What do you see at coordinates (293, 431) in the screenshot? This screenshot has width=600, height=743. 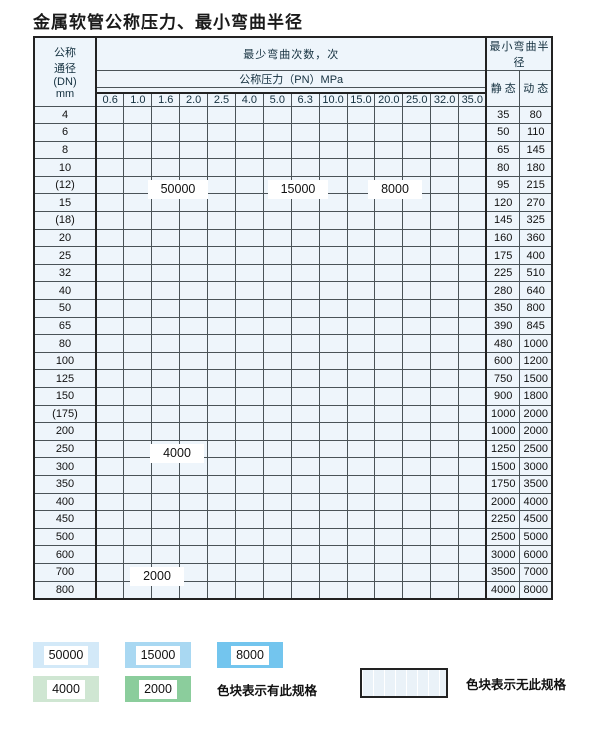 I see `table-row: 200 1000 2000` at bounding box center [293, 431].